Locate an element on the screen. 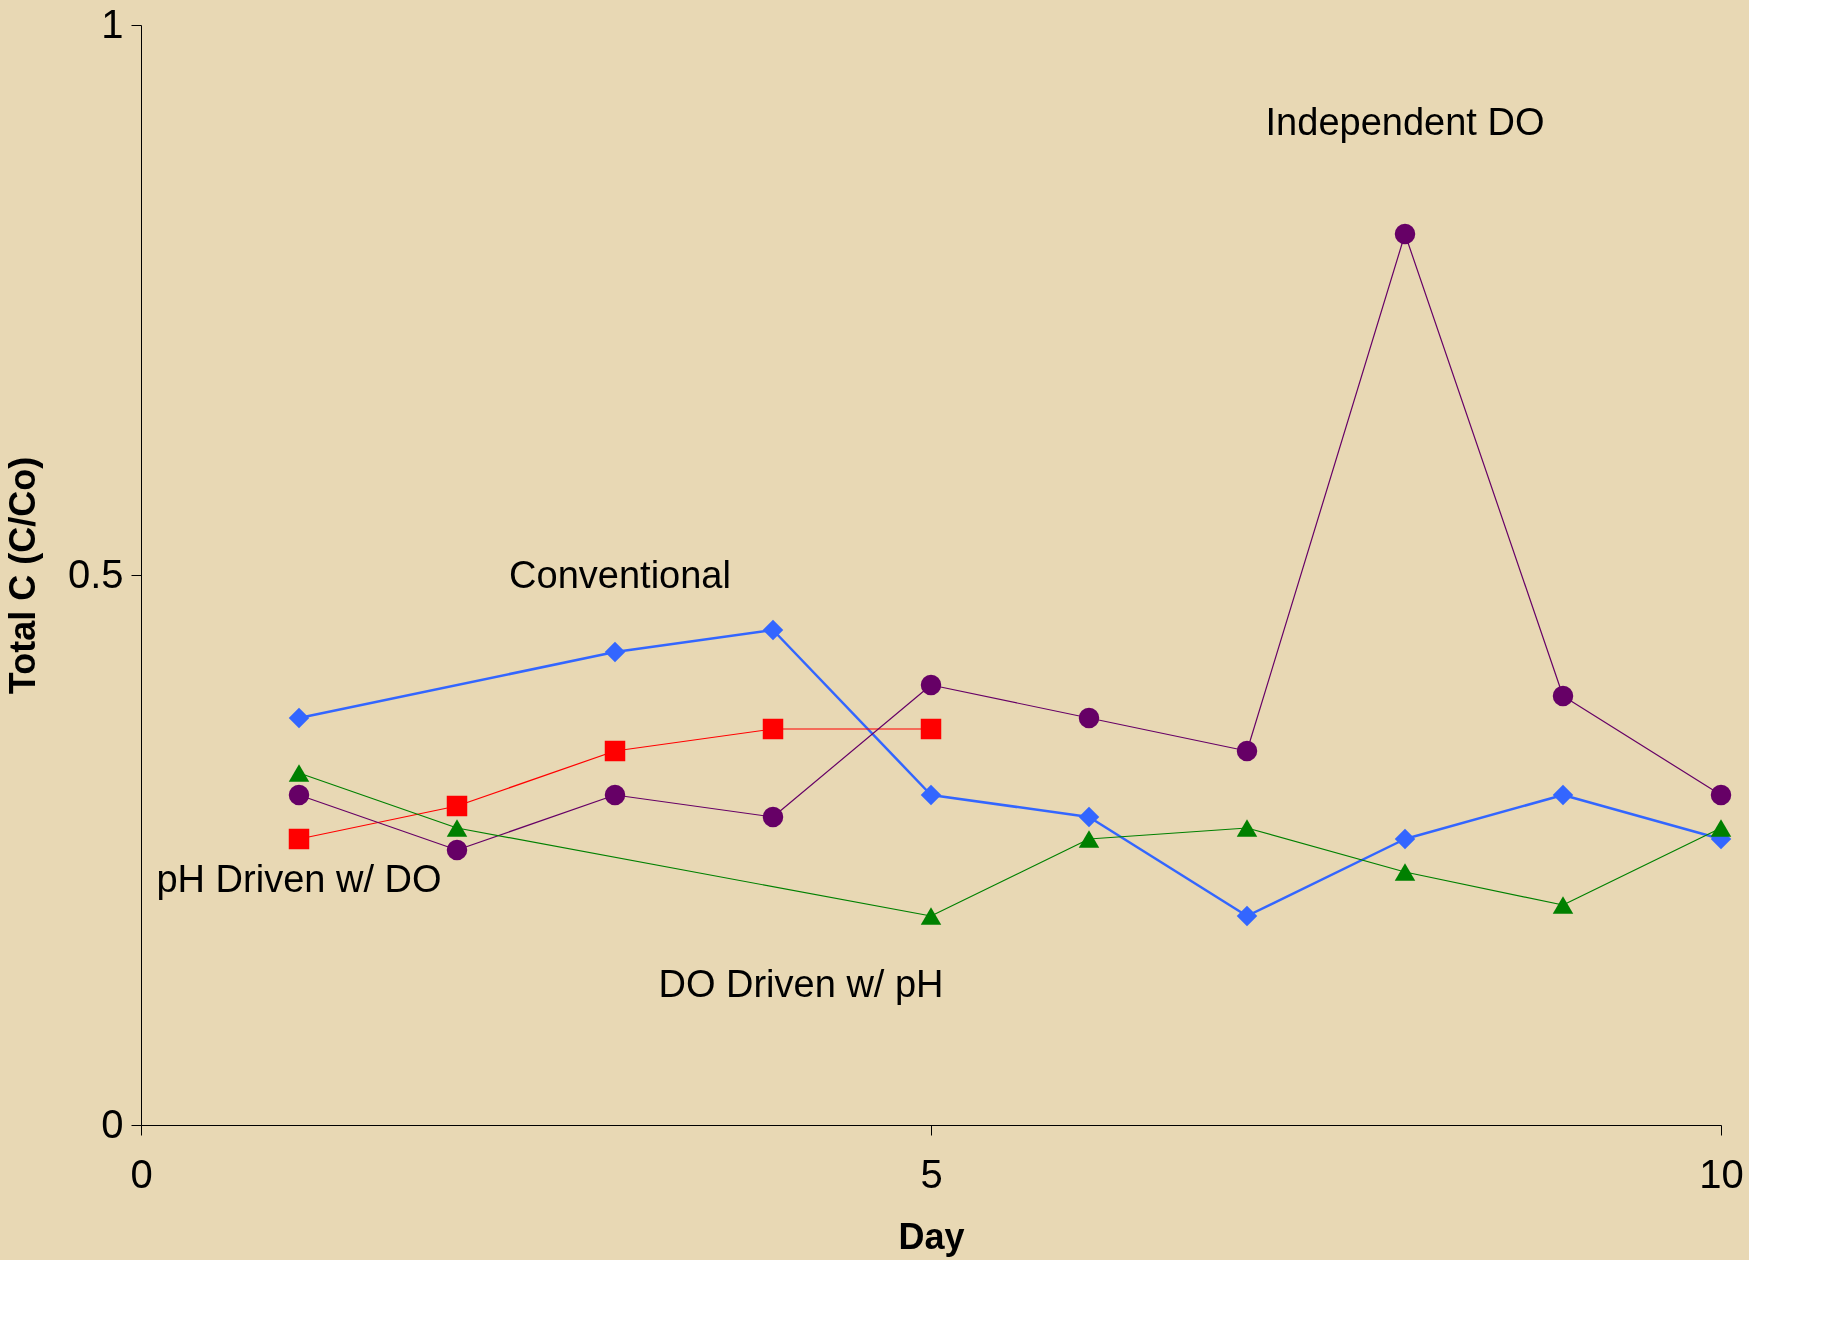 The width and height of the screenshot is (1822, 1336). y-tick-label: 0 is located at coordinates (112, 1123).